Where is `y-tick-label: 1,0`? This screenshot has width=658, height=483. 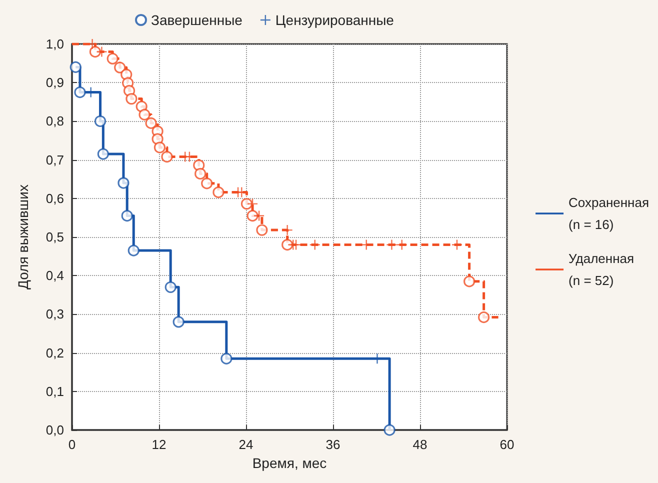
y-tick-label: 1,0 is located at coordinates (55, 44).